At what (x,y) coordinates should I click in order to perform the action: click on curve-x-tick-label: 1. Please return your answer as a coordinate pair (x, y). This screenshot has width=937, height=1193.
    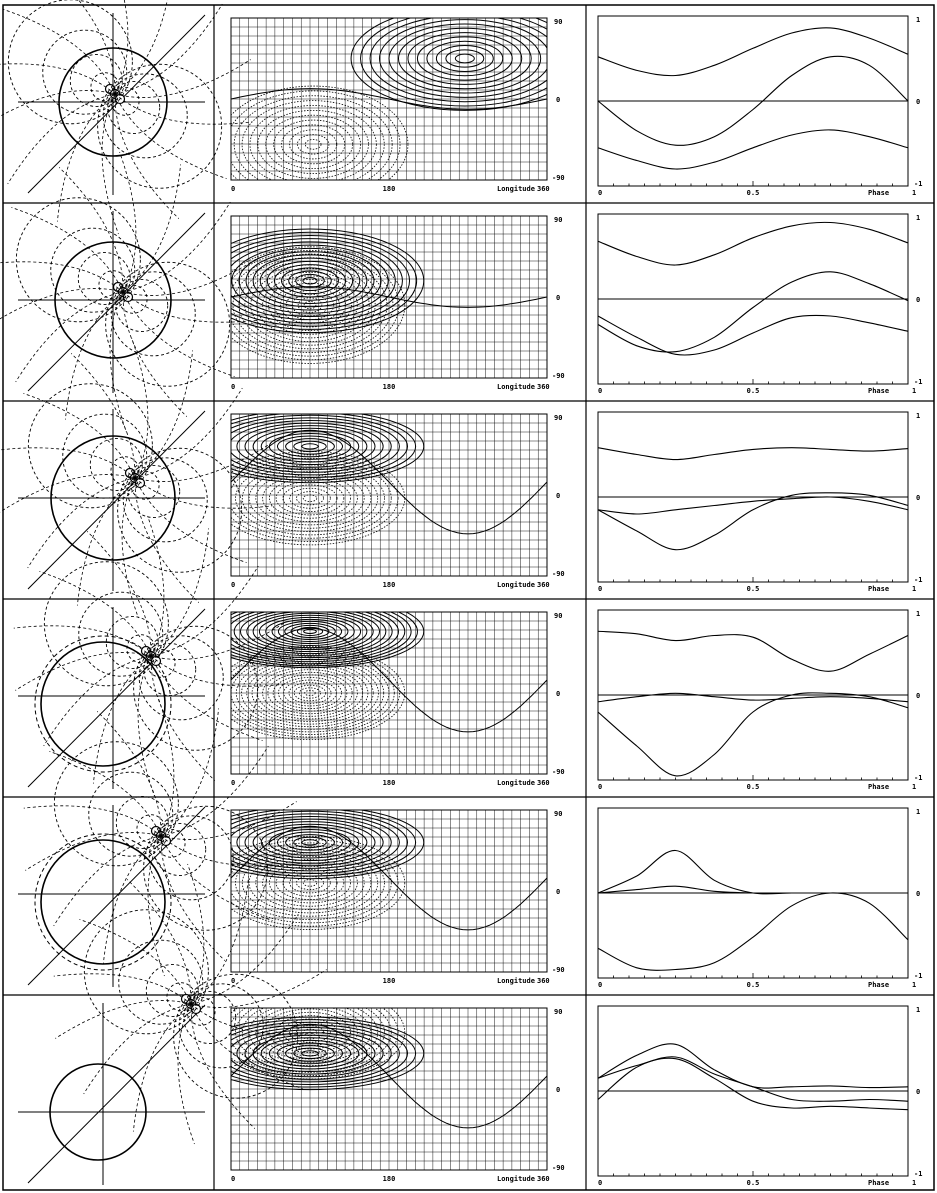
    Looking at the image, I should click on (914, 787).